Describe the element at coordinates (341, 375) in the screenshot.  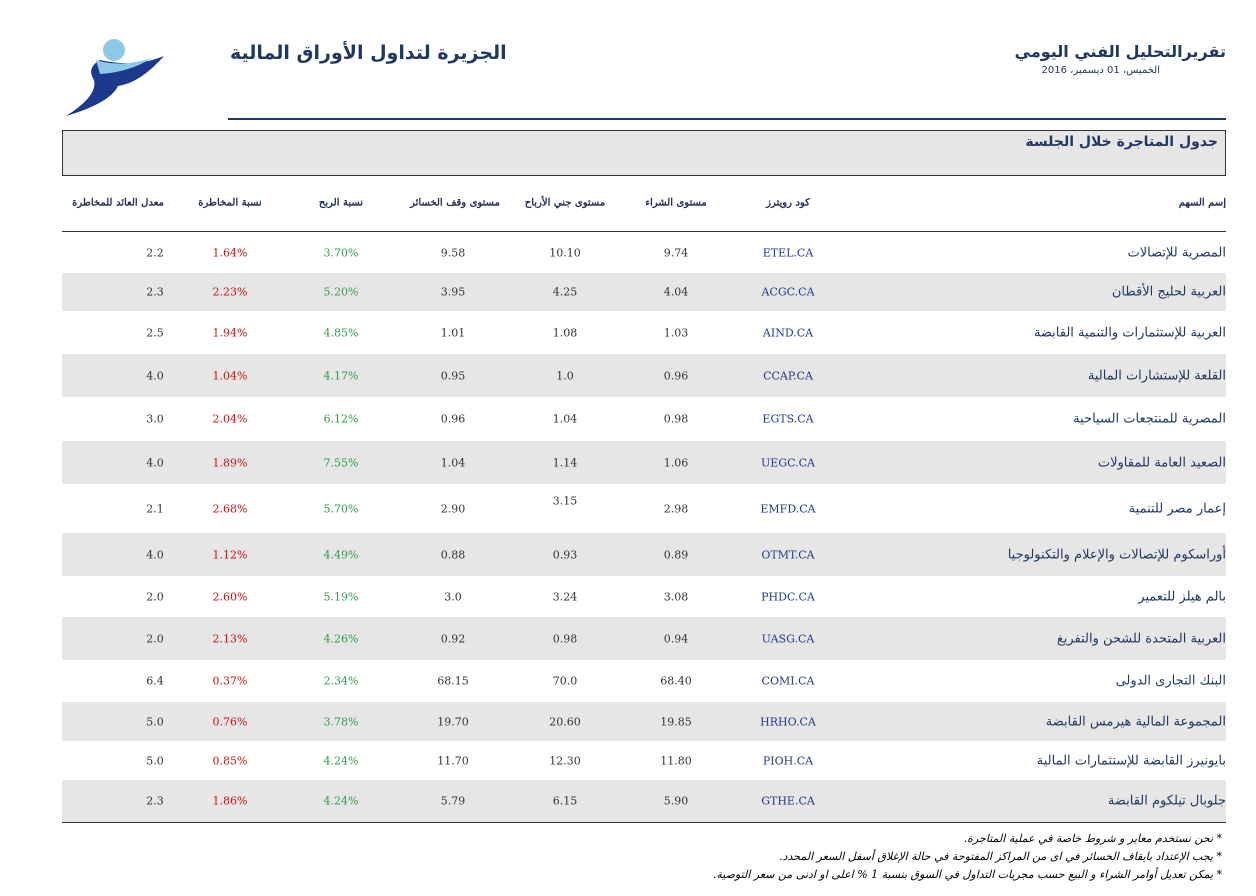
I see `table-cell: 4.17%` at that location.